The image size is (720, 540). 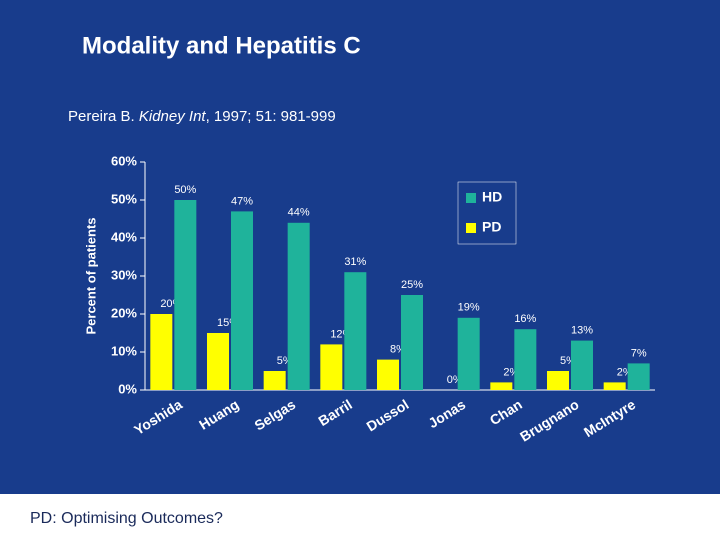 What do you see at coordinates (173, 116) in the screenshot?
I see `citation-journal: Kidney Int` at bounding box center [173, 116].